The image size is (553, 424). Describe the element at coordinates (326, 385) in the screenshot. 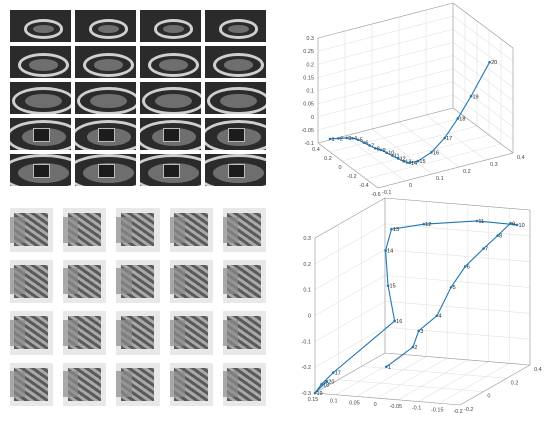

I see `point-label: 18` at that location.